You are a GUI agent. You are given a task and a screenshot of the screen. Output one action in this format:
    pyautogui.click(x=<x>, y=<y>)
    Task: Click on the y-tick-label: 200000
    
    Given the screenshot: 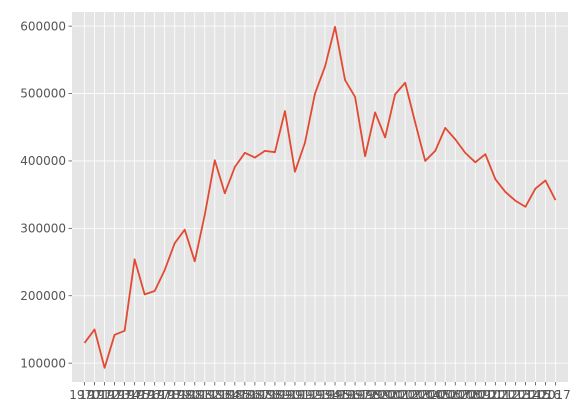 What is the action you would take?
    pyautogui.click(x=43, y=296)
    